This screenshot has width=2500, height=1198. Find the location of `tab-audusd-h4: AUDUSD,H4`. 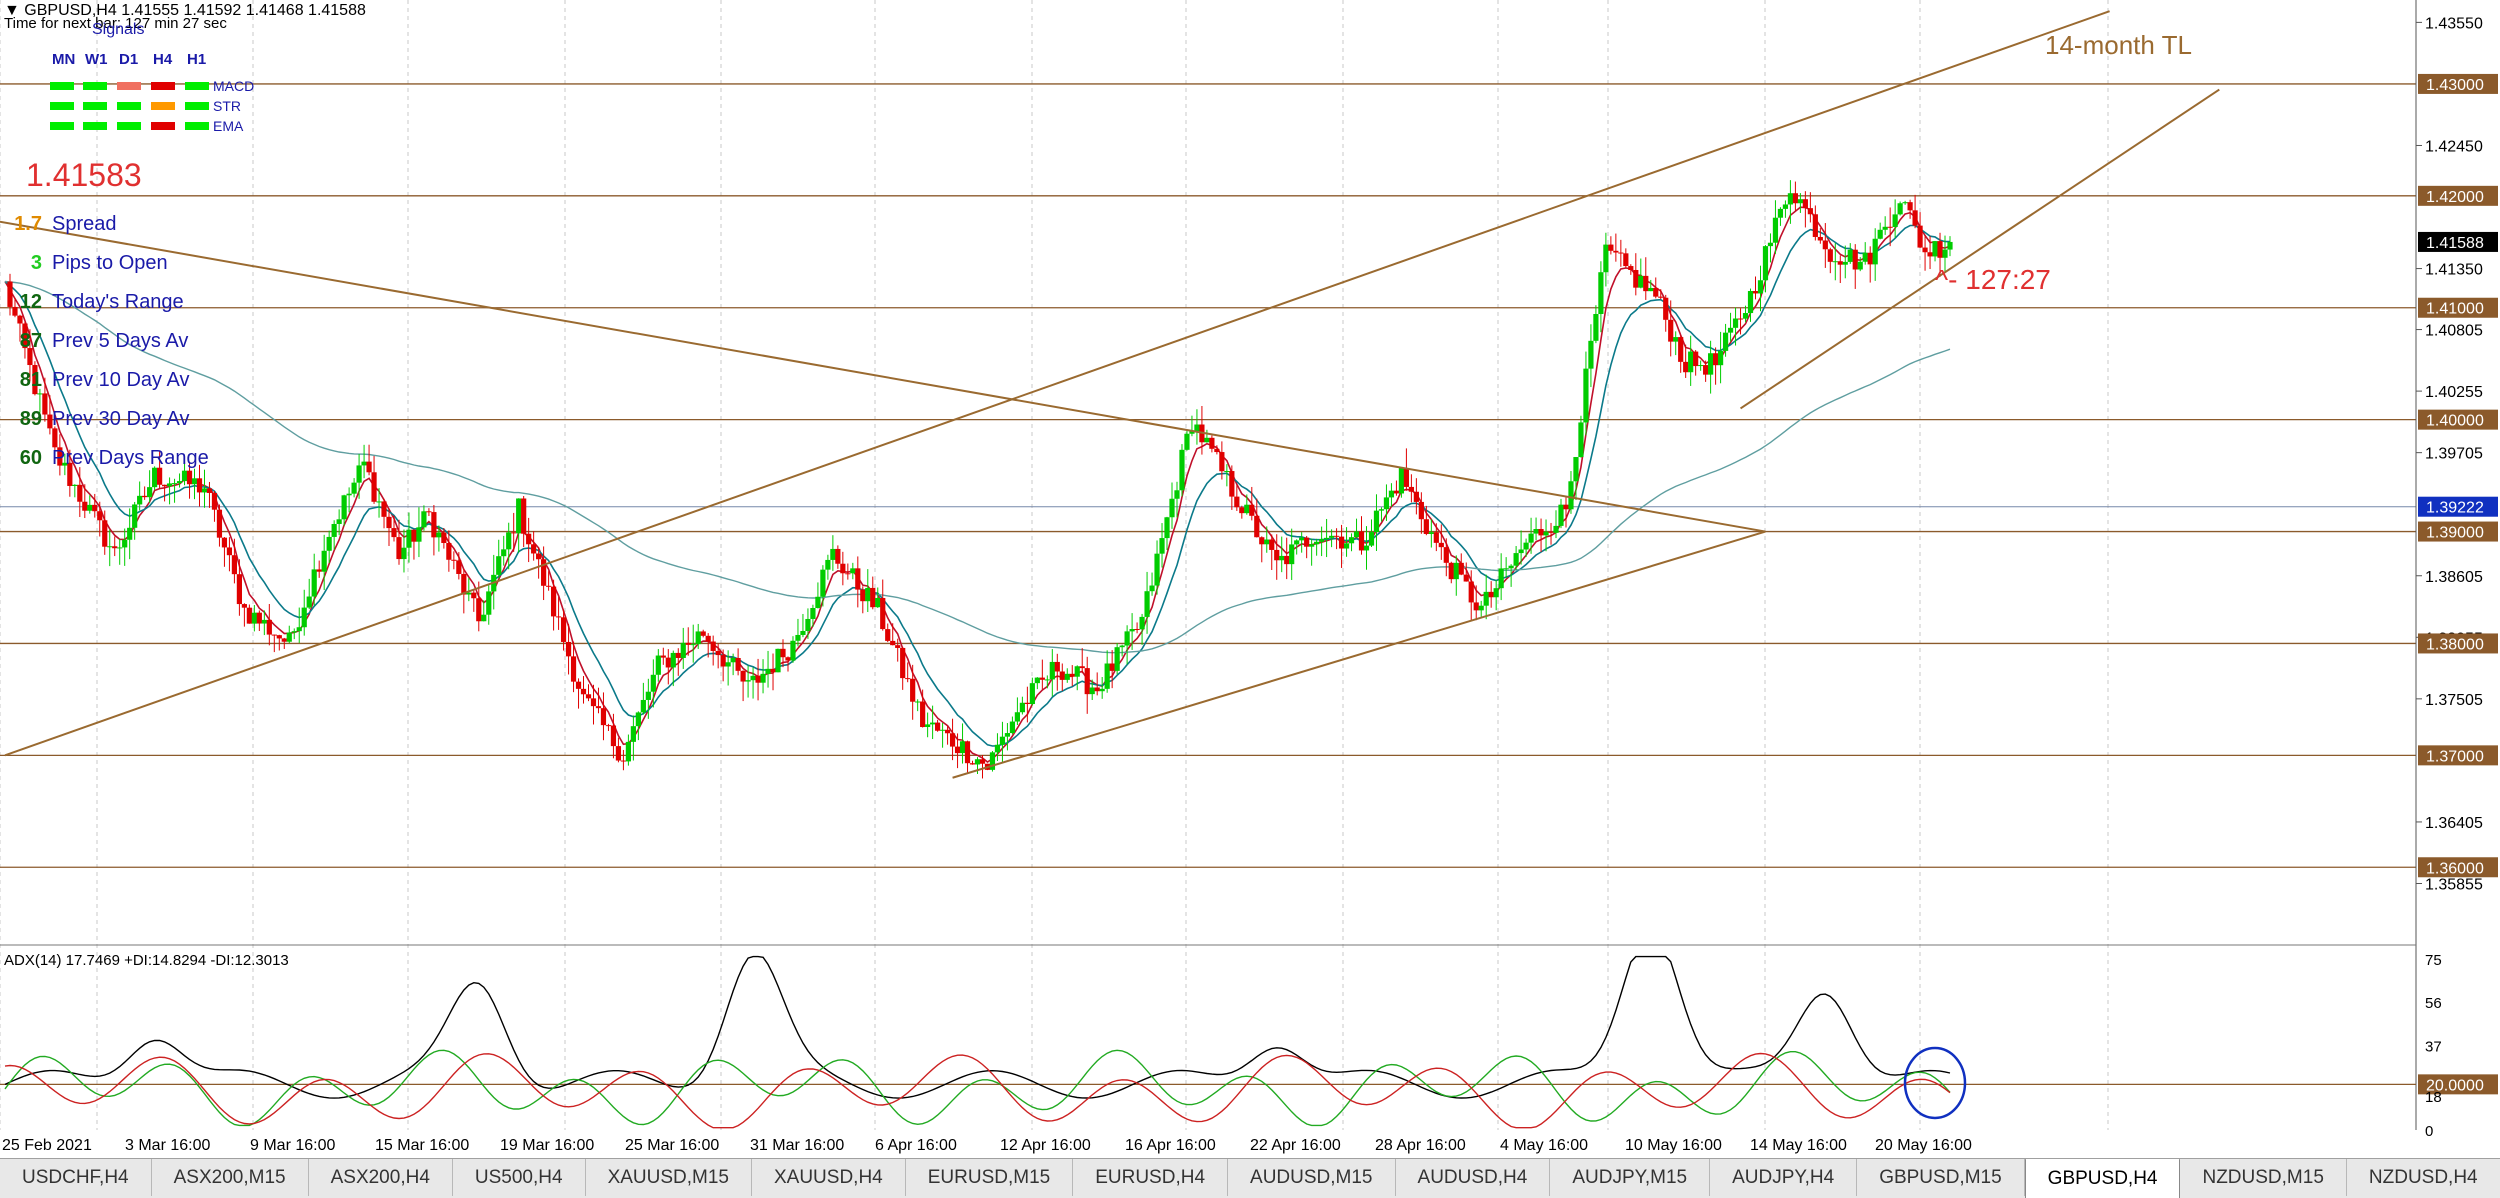

tab-audusd-h4: AUDUSD,H4 is located at coordinates (1473, 1177).